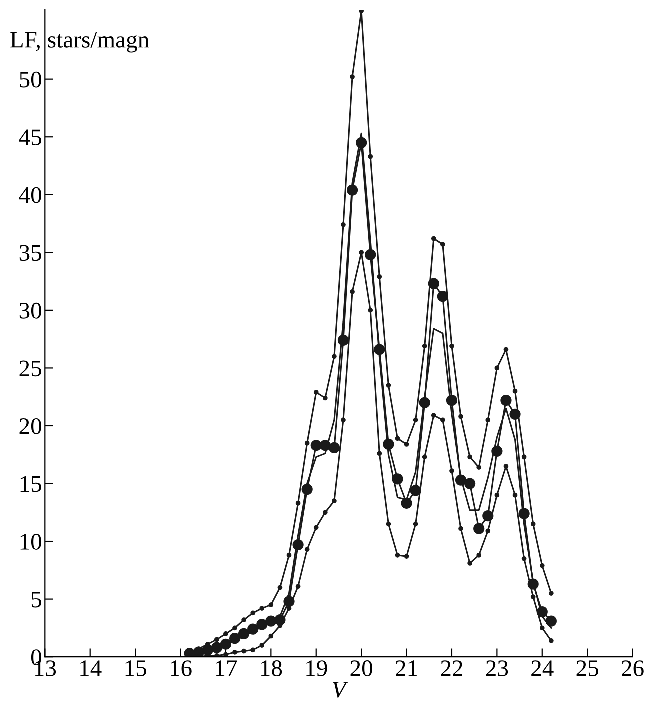 The width and height of the screenshot is (664, 715). What do you see at coordinates (136, 668) in the screenshot?
I see `x-tick-label: 15` at bounding box center [136, 668].